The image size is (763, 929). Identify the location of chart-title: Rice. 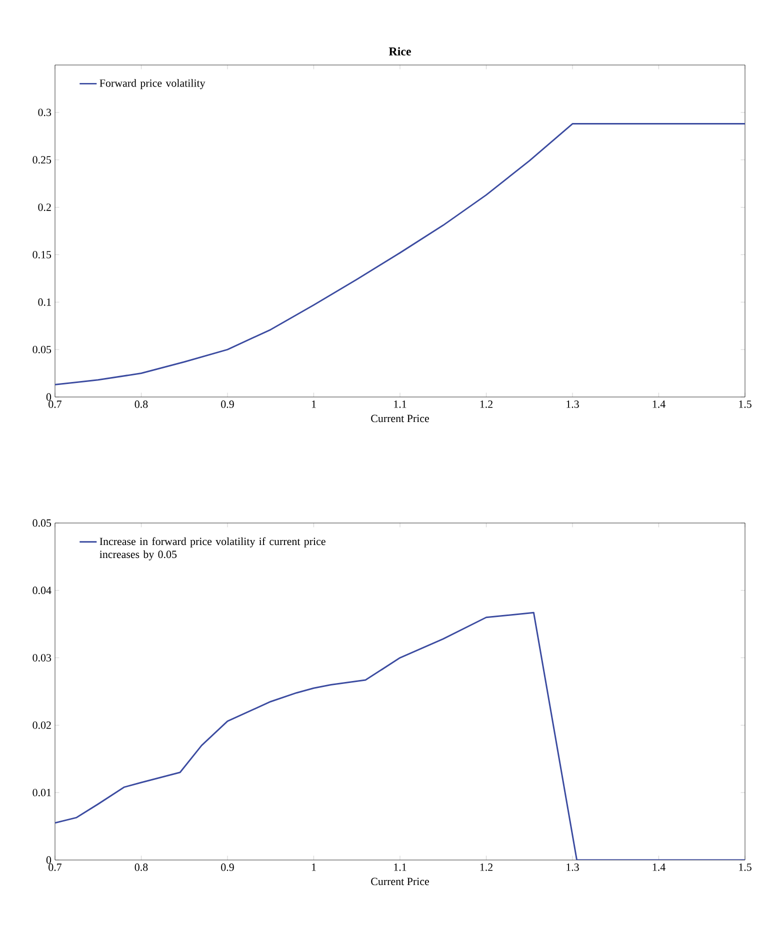
(399, 51).